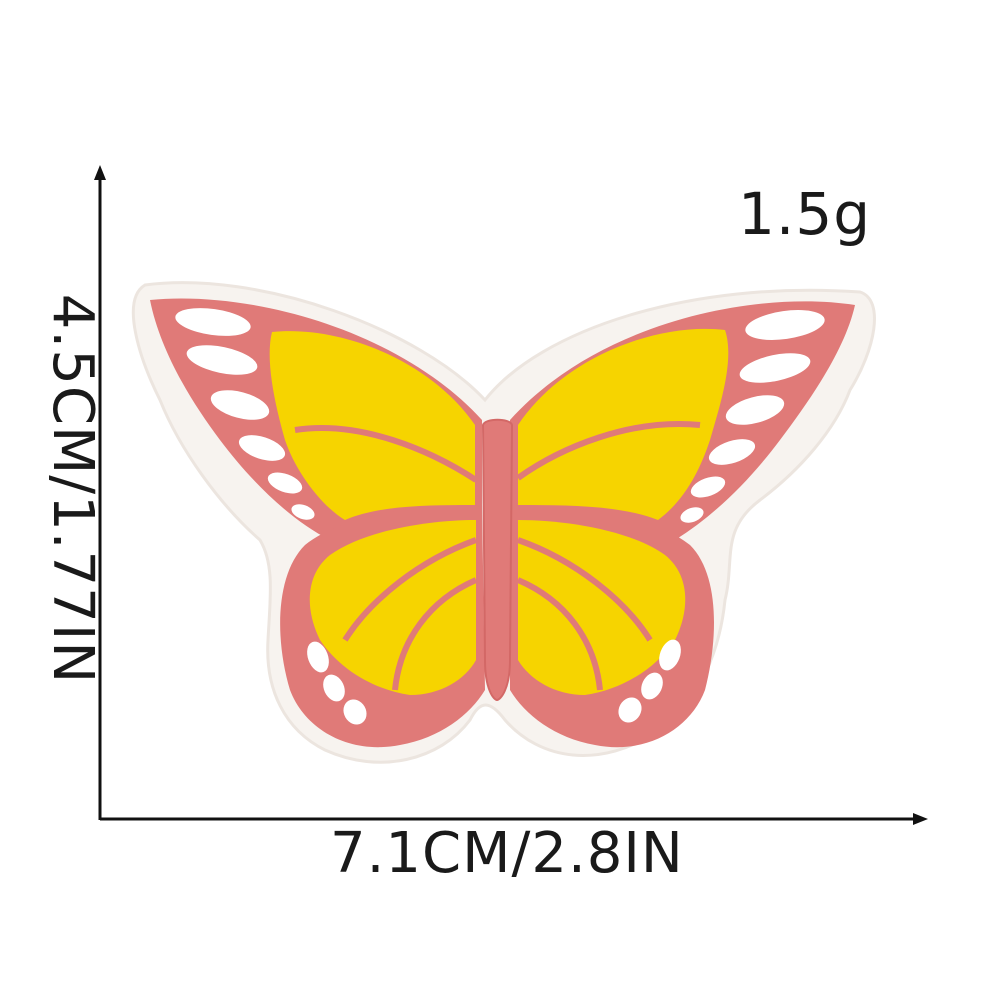 This screenshot has width=1000, height=1000. I want to click on left-upper-wing-fill, so click(372, 425).